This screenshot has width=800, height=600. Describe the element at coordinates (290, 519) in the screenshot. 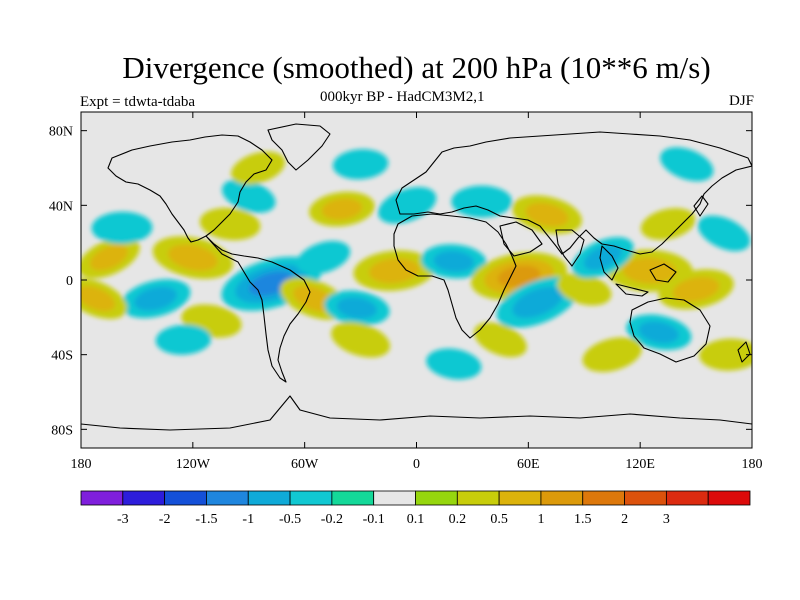

I see `colorbar-label: -0.5` at that location.